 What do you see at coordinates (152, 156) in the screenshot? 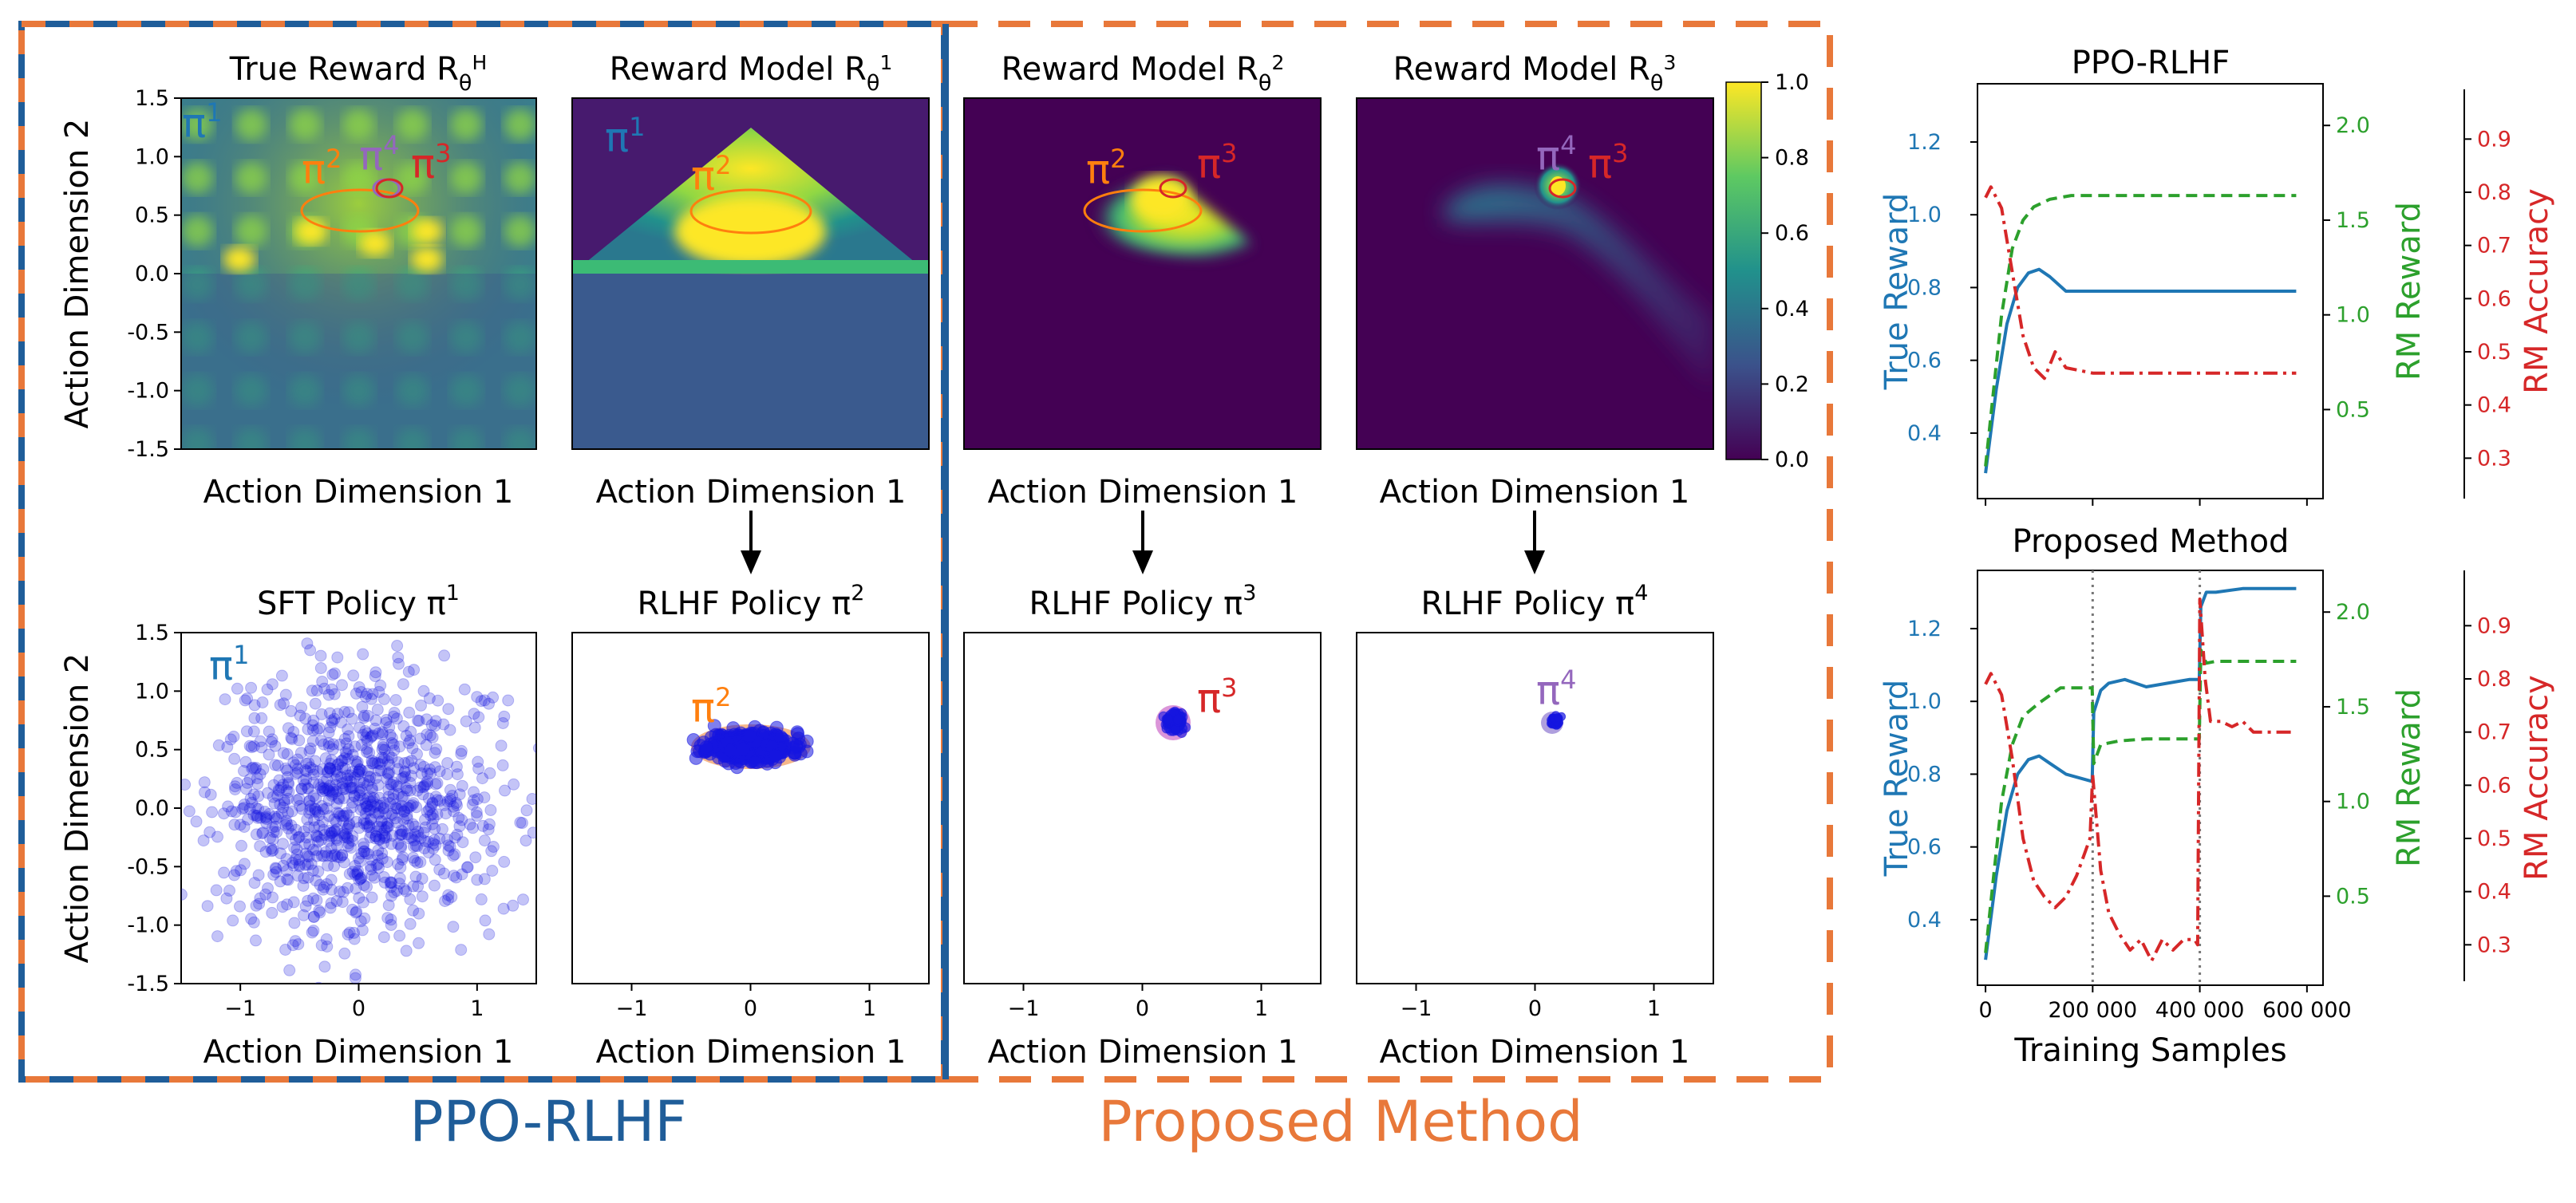
I see `ytick-label: 1.0` at bounding box center [152, 156].